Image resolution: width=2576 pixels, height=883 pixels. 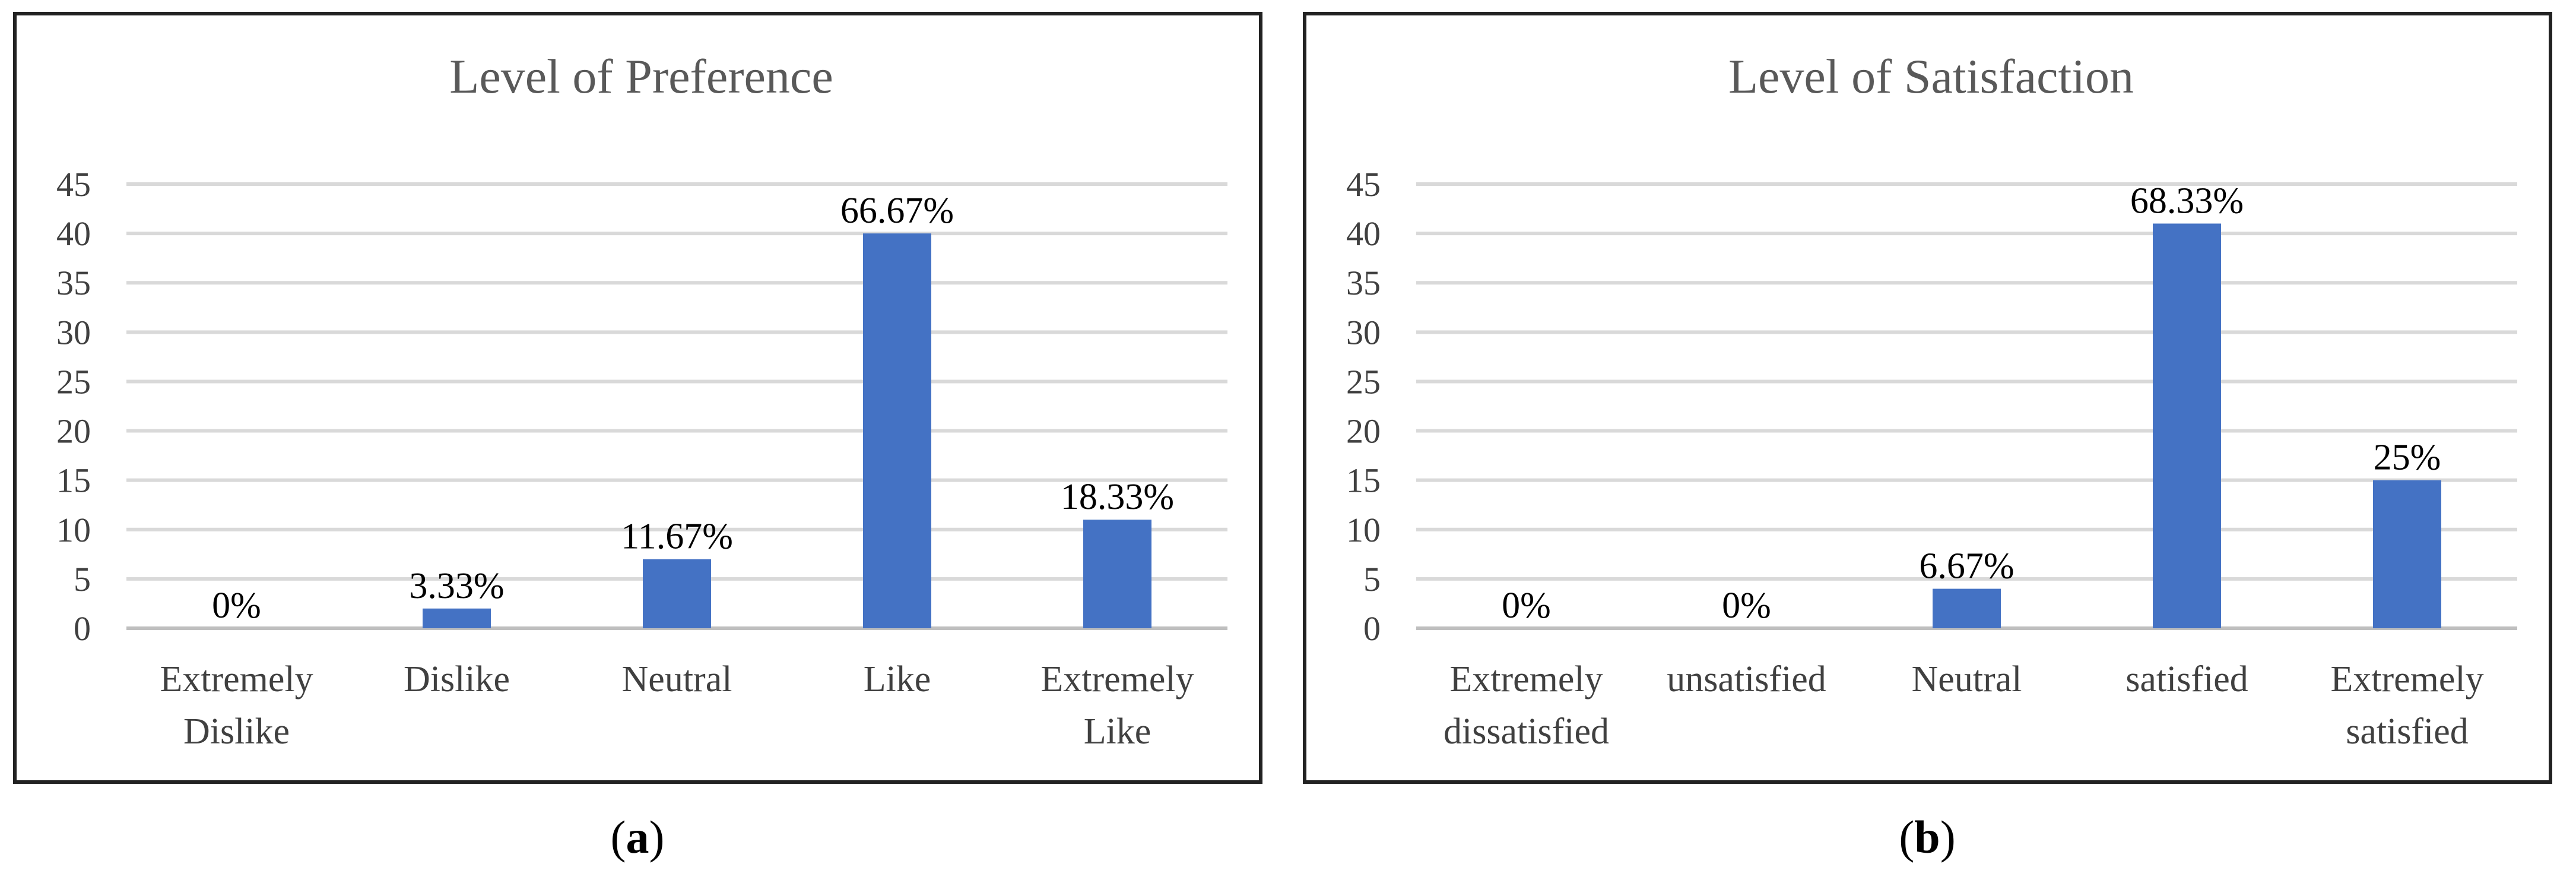 What do you see at coordinates (1746, 679) in the screenshot?
I see `category-label: unsatisfied` at bounding box center [1746, 679].